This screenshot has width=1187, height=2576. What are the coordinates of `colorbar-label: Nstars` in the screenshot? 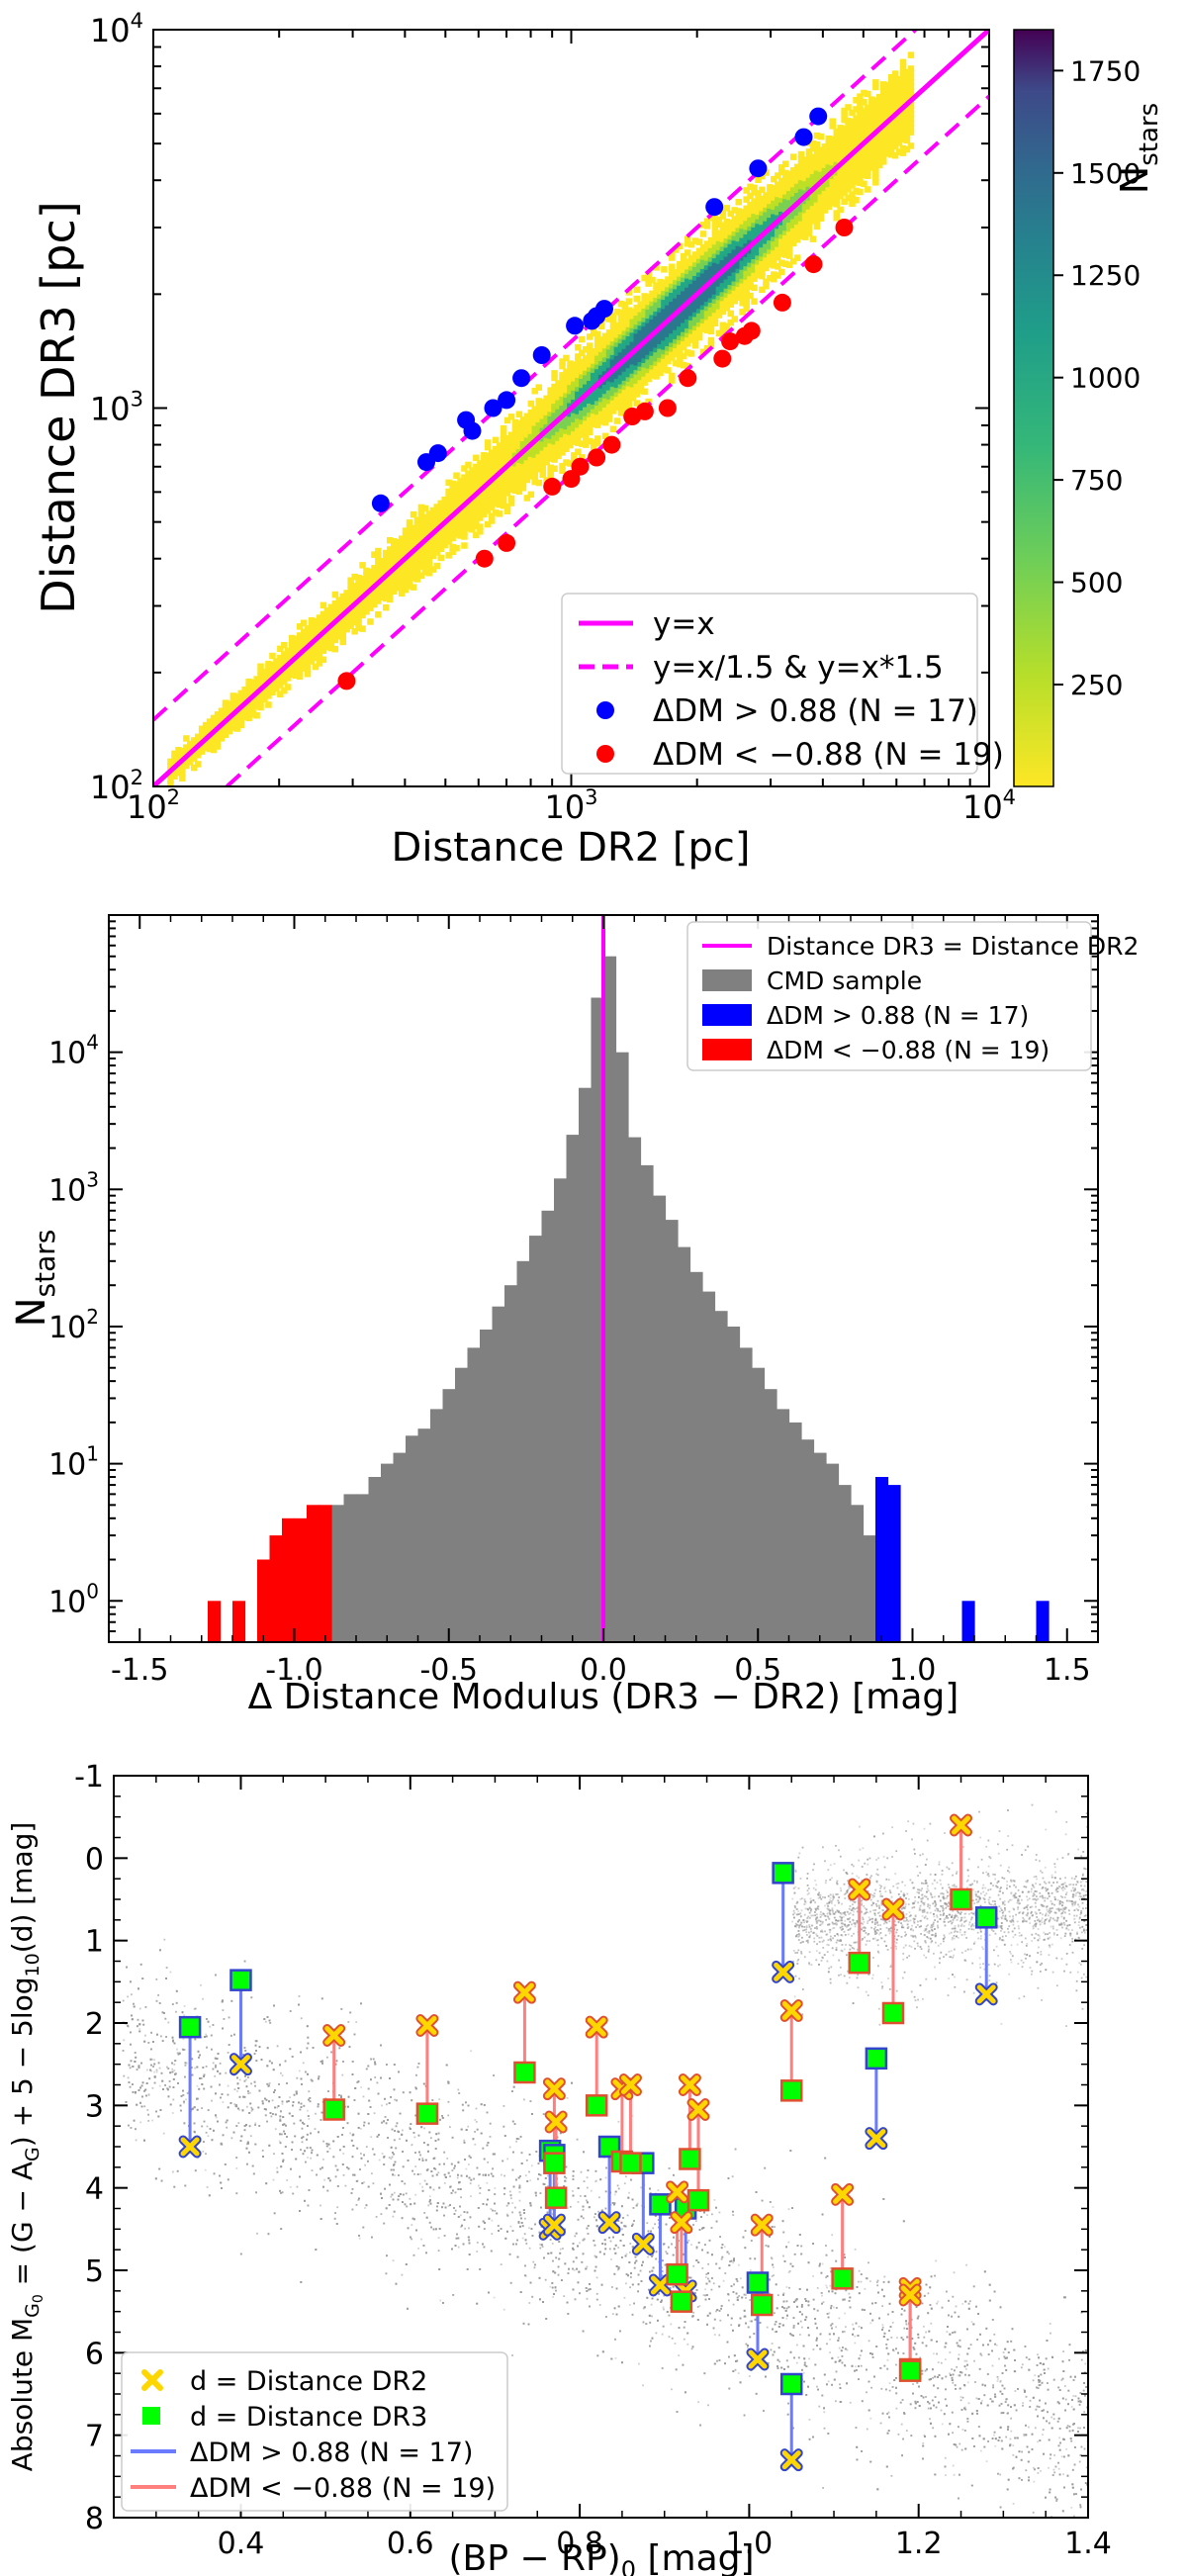 It's located at (1138, 149).